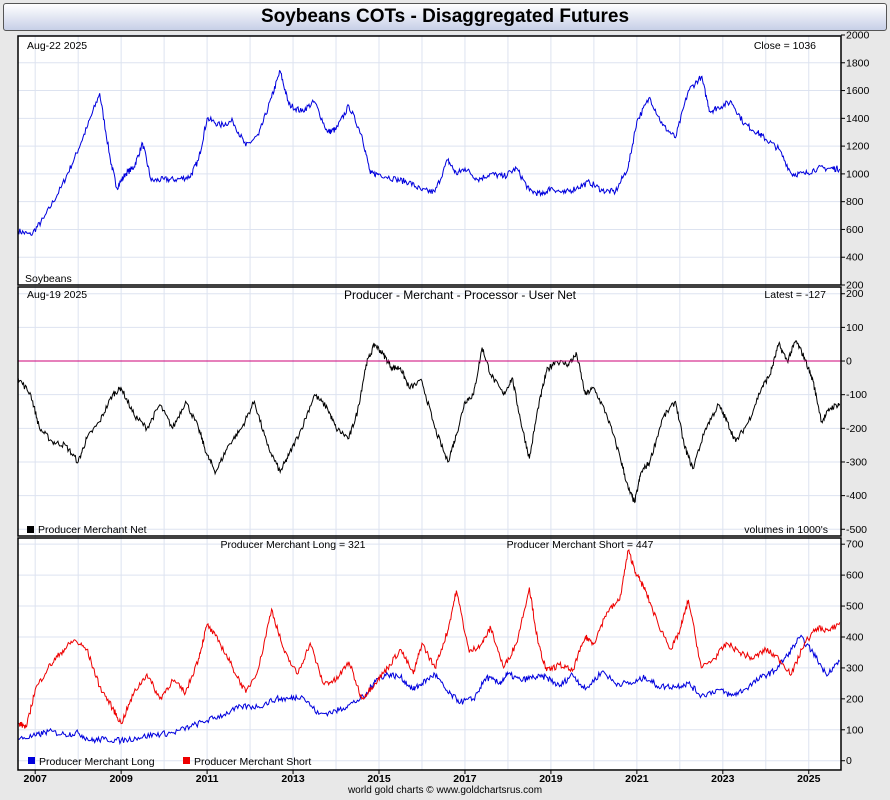  I want to click on short-legend-label: Producer Merchant Short, so click(252, 762).